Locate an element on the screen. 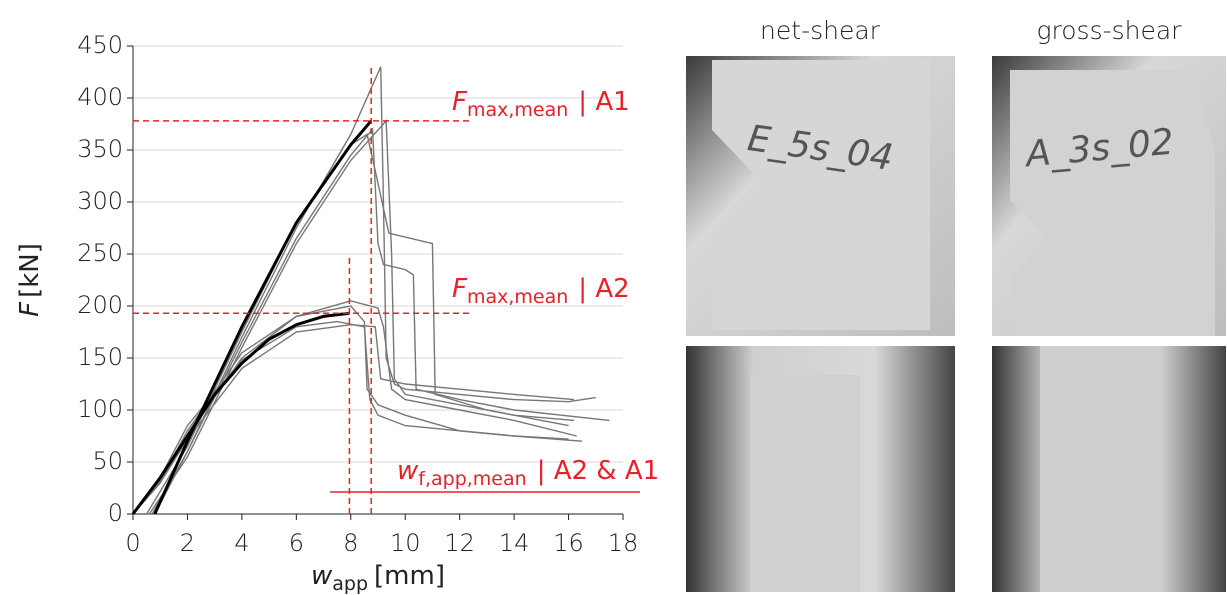 This screenshot has width=1227, height=595. x-tick-label: 6 is located at coordinates (296, 543).